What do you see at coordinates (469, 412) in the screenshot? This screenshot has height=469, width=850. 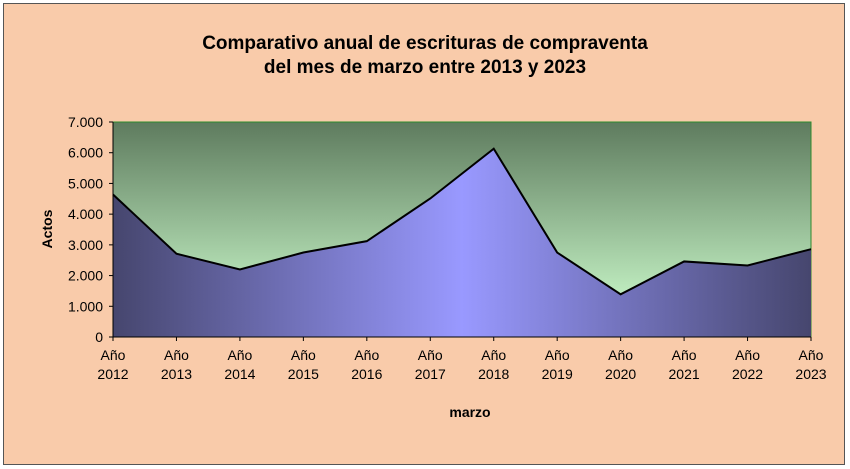 I see `x-axis-label: marzo` at bounding box center [469, 412].